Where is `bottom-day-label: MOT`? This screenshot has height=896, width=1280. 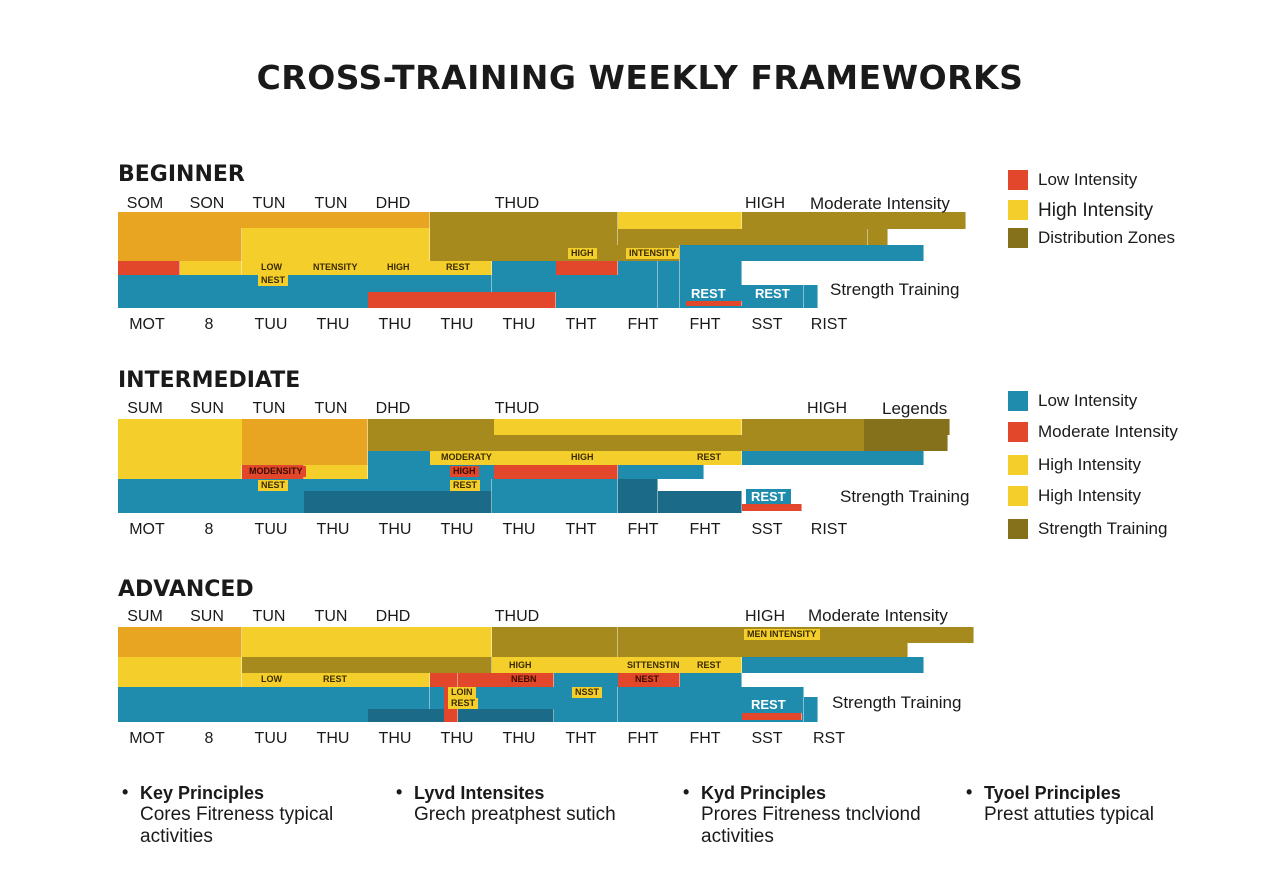 bottom-day-label: MOT is located at coordinates (147, 529).